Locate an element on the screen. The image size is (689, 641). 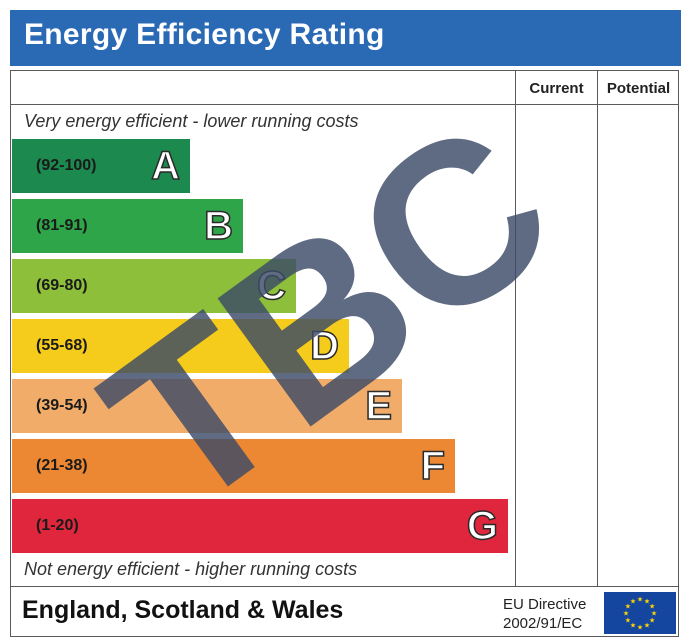
band-range-label: (69-80) is located at coordinates (62, 285).